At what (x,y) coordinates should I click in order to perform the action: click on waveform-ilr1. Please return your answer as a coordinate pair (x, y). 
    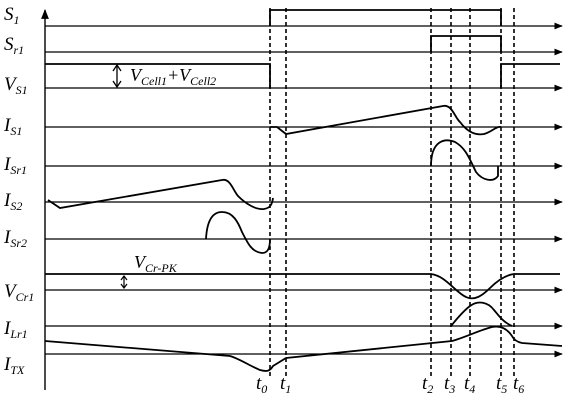
    Looking at the image, I should click on (481, 314).